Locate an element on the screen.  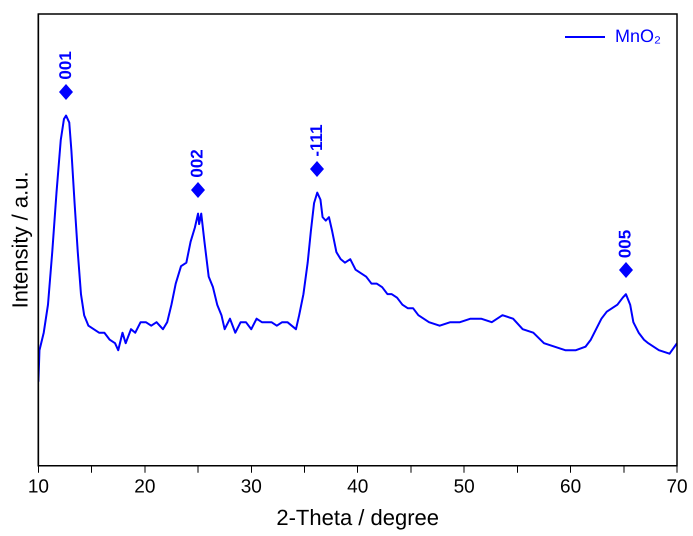
x-tick-label: 20 is located at coordinates (145, 487).